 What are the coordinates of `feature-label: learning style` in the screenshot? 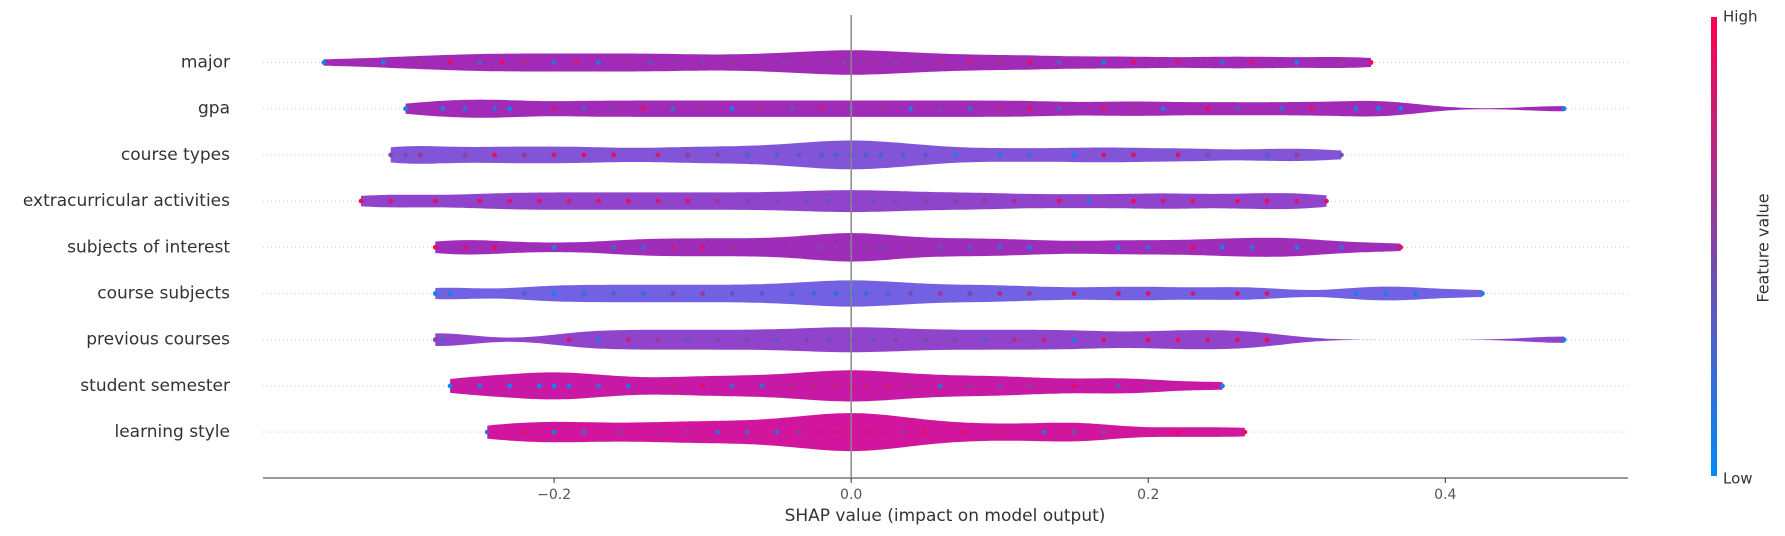 It's located at (172, 432).